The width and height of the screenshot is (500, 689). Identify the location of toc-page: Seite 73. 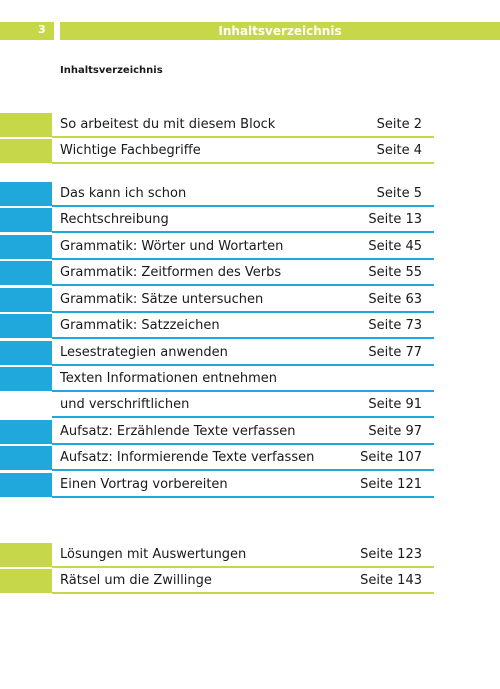
(395, 325).